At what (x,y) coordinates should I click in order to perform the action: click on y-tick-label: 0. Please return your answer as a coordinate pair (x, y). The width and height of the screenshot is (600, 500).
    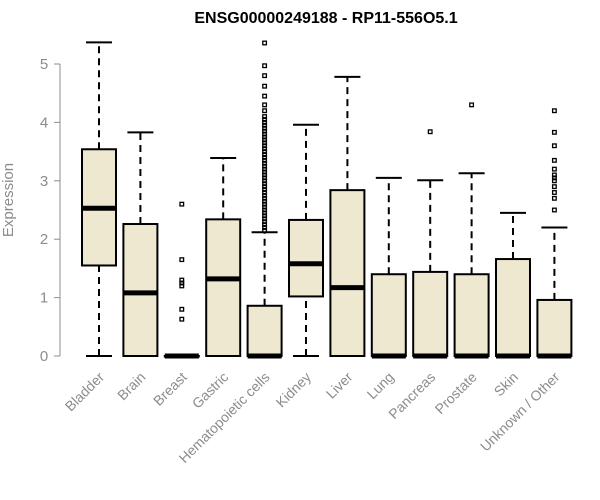
    Looking at the image, I should click on (44, 356).